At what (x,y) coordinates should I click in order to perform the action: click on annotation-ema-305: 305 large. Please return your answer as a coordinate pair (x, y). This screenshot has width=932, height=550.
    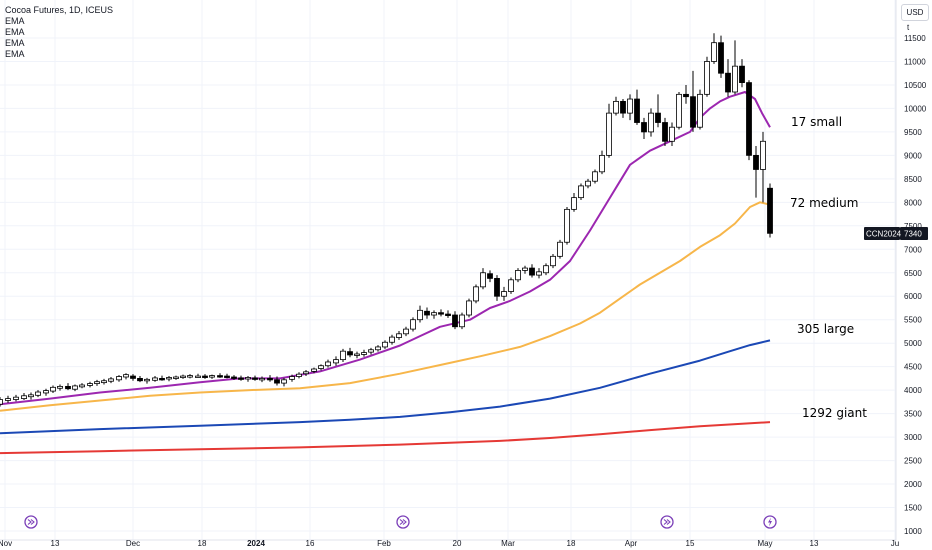
    Looking at the image, I should click on (826, 329).